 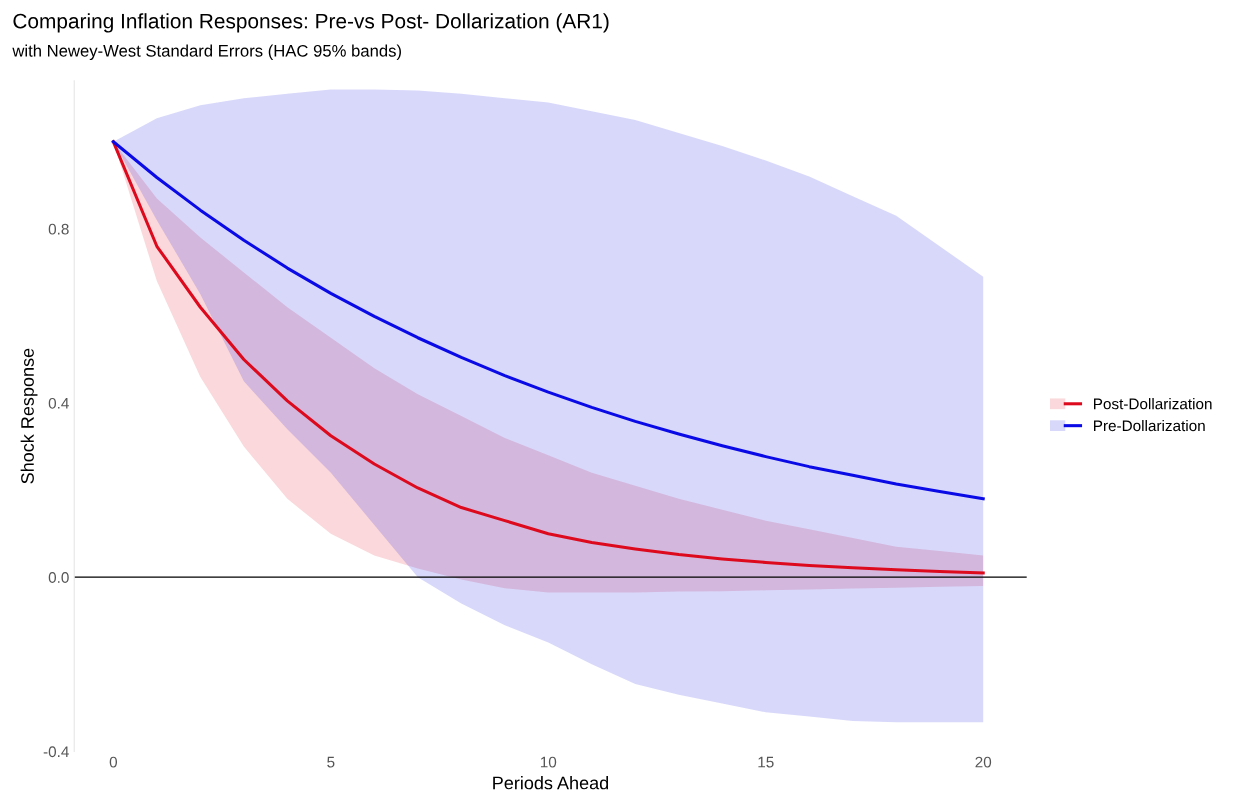 I want to click on x-axis-title: Periods Ahead, so click(x=551, y=783).